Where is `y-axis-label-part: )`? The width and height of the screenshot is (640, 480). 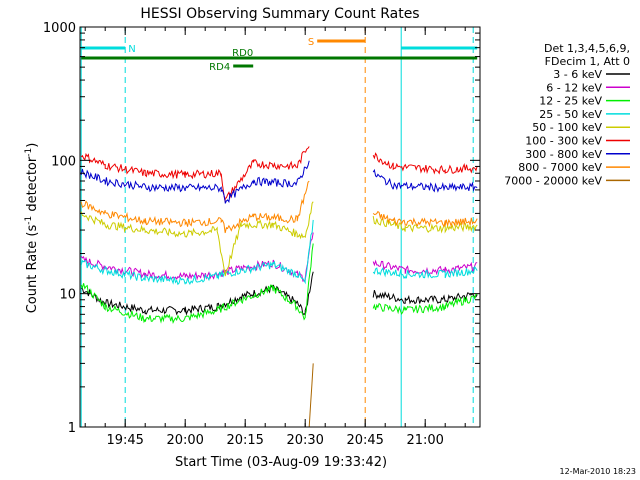
y-axis-label-part: ) is located at coordinates (32, 145).